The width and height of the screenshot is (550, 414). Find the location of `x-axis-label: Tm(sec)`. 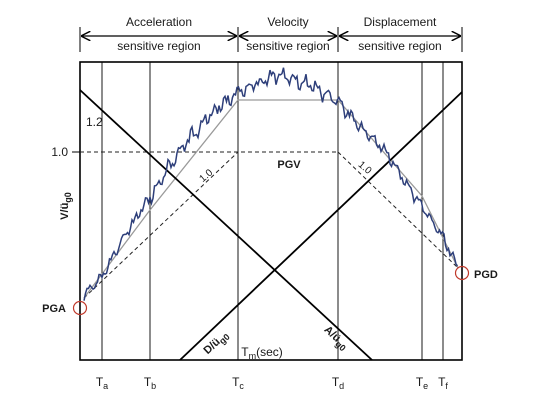

x-axis-label: Tm(sec) is located at coordinates (262, 353).